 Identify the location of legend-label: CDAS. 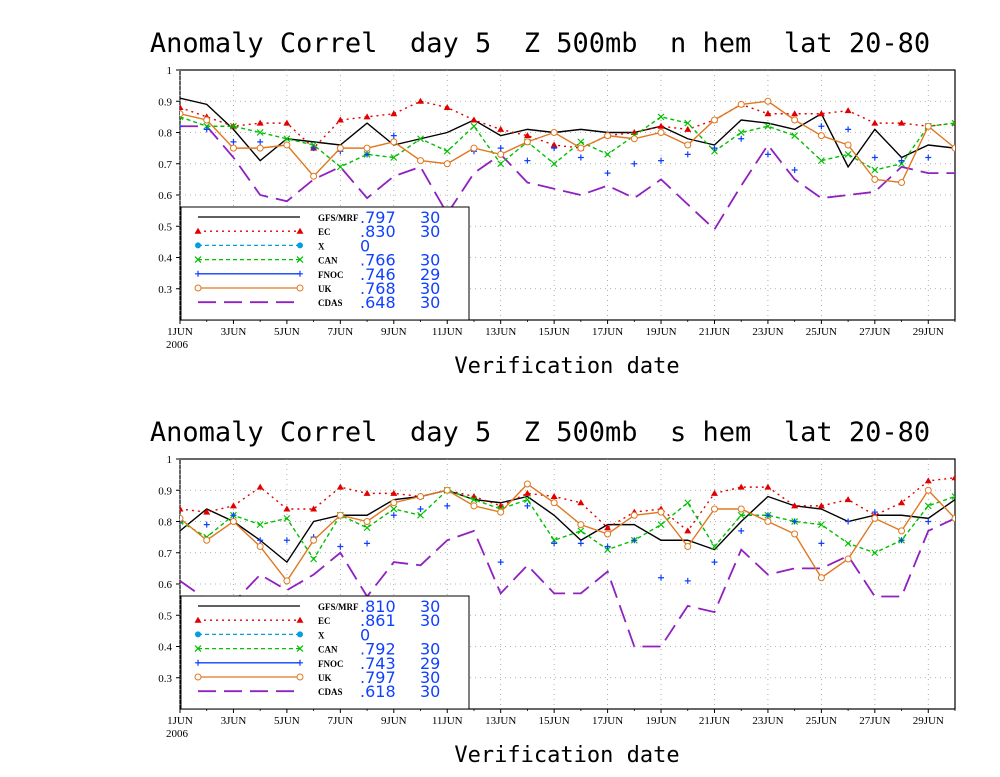
(330, 303).